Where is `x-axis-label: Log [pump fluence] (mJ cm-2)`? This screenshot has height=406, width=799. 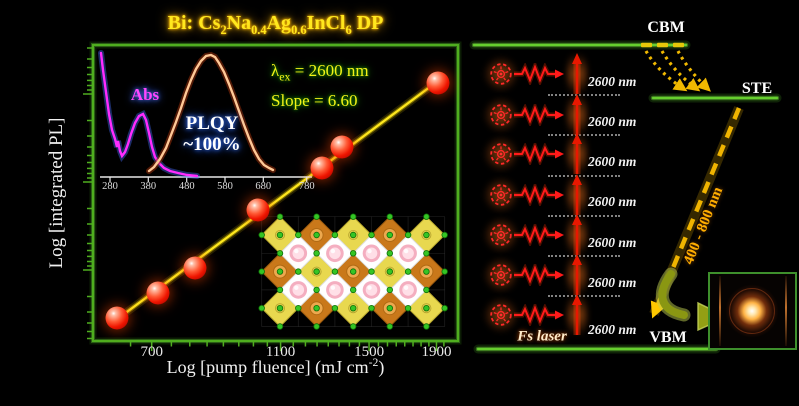
x-axis-label: Log [pump fluence] (mJ cm-2) is located at coordinates (275, 366).